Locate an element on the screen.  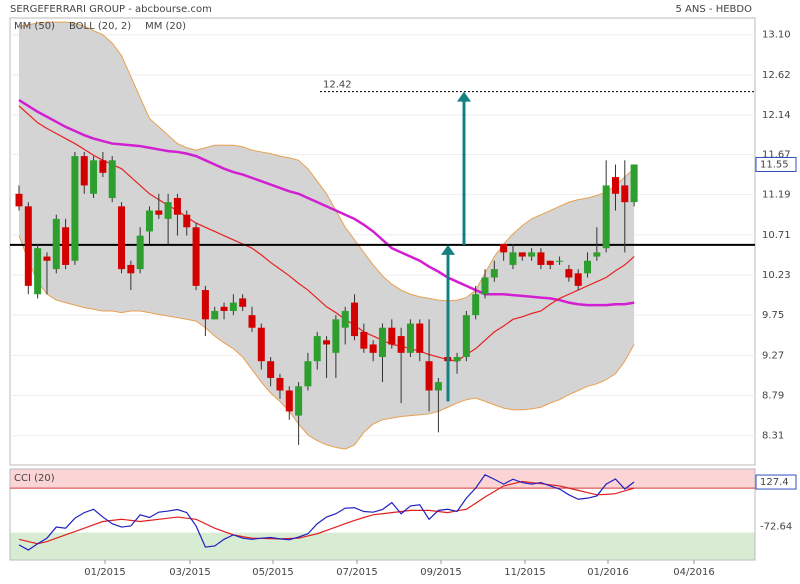
y-tick-label: 8.31 is located at coordinates (773, 436).